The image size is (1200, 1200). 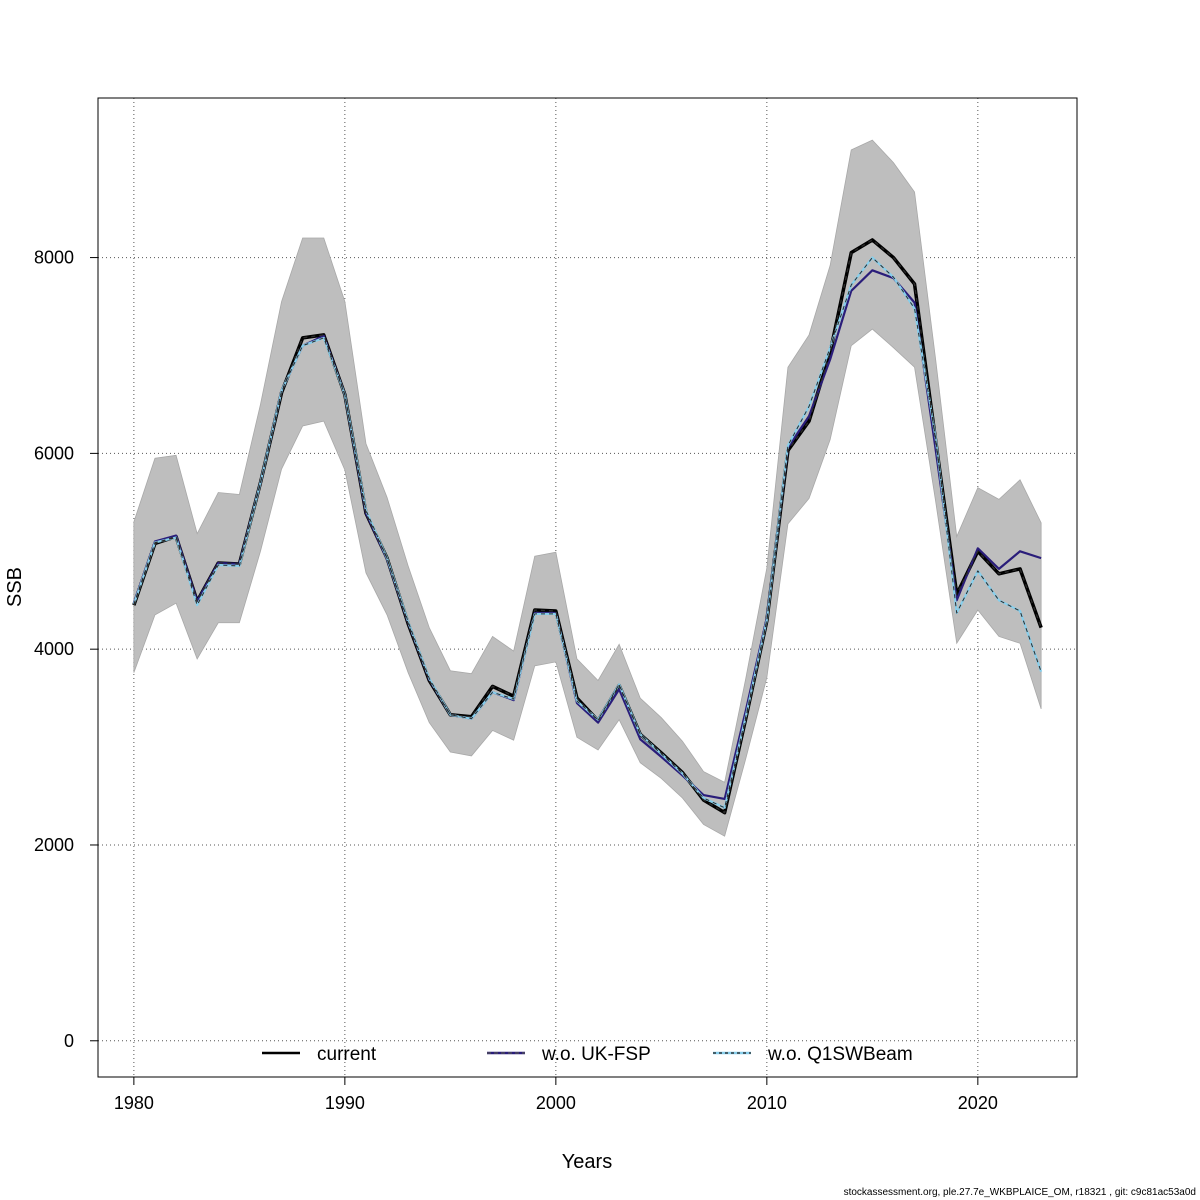 What do you see at coordinates (54, 453) in the screenshot?
I see `y-tick-label: 6000` at bounding box center [54, 453].